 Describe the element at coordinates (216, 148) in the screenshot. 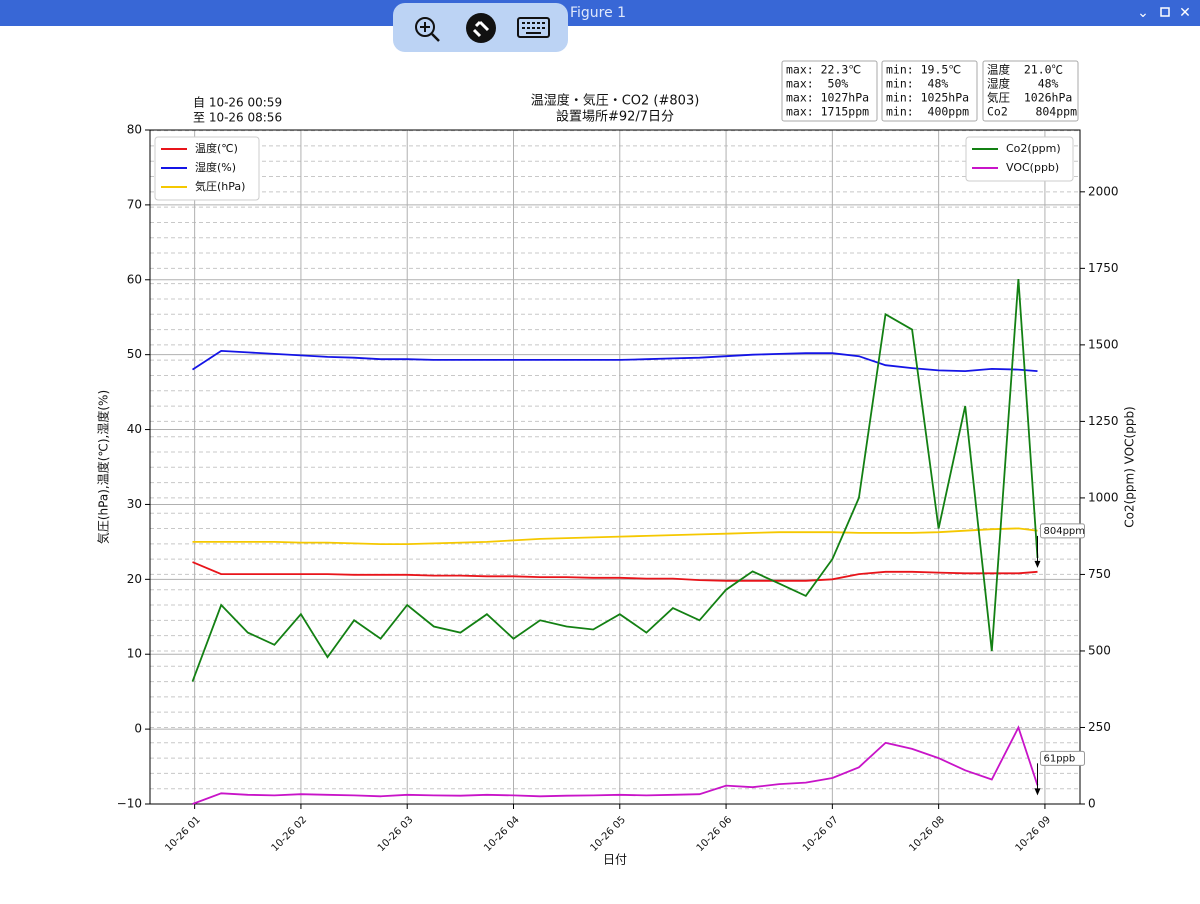

I see `legend-label: 温度(℃)` at that location.